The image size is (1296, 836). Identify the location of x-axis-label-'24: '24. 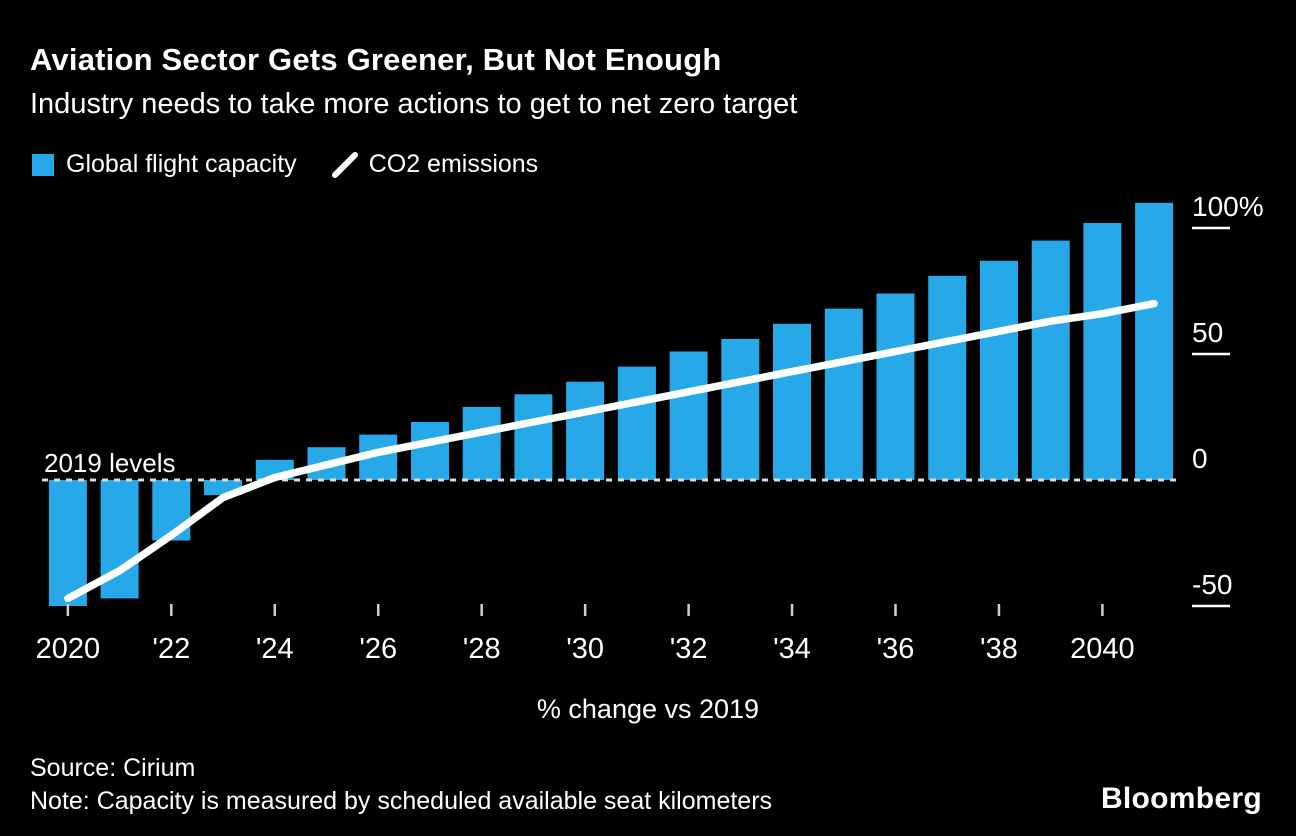
(275, 649).